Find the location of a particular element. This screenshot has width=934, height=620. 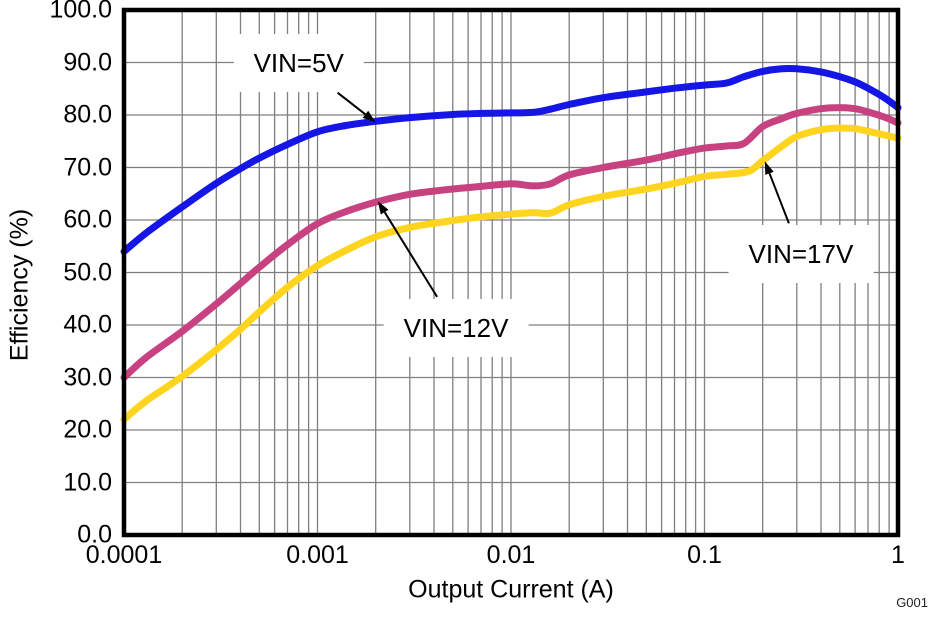

y-tick-label: 70.0 is located at coordinates (87, 167).